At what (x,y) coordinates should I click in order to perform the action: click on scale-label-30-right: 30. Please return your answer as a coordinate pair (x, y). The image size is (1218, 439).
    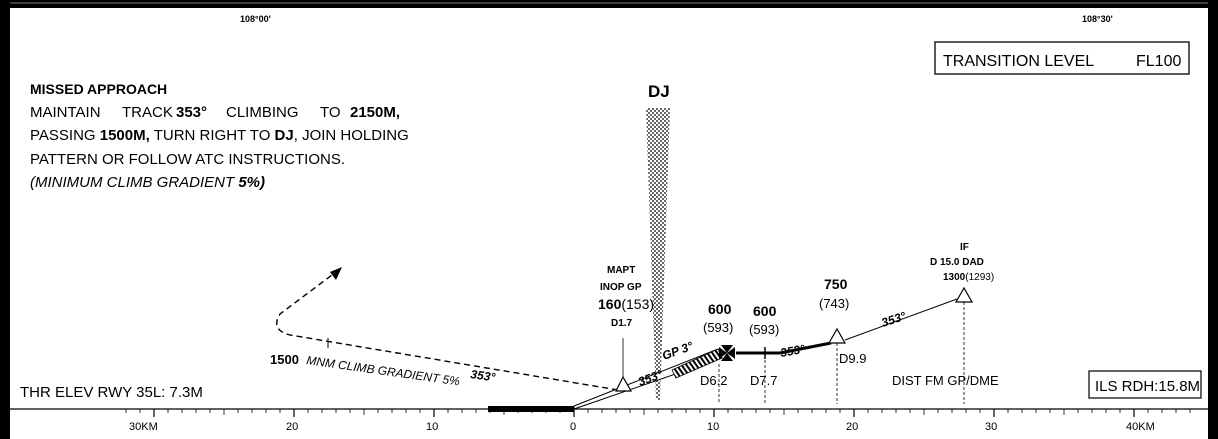
    Looking at the image, I should click on (991, 427).